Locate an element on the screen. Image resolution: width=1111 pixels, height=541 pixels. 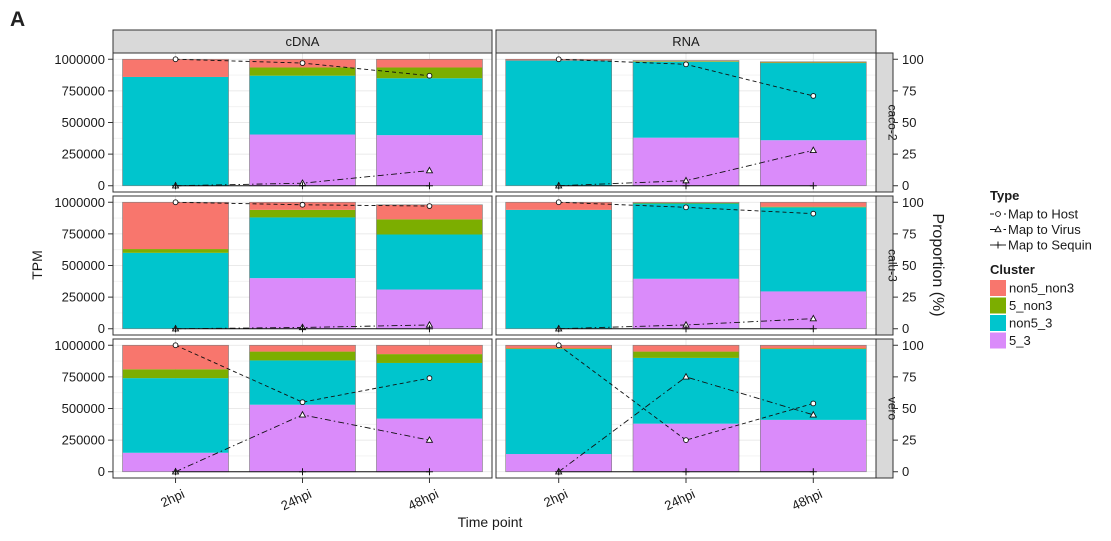
y-right-tick-label: 50 is located at coordinates (909, 122).